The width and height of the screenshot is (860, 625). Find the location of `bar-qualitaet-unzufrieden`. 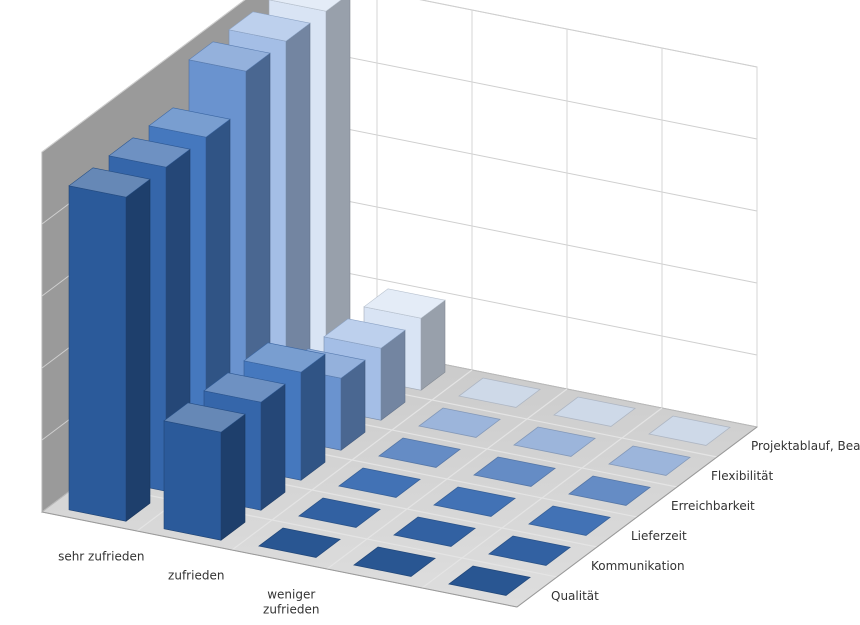

bar-qualitaet-unzufrieden is located at coordinates (394, 561).